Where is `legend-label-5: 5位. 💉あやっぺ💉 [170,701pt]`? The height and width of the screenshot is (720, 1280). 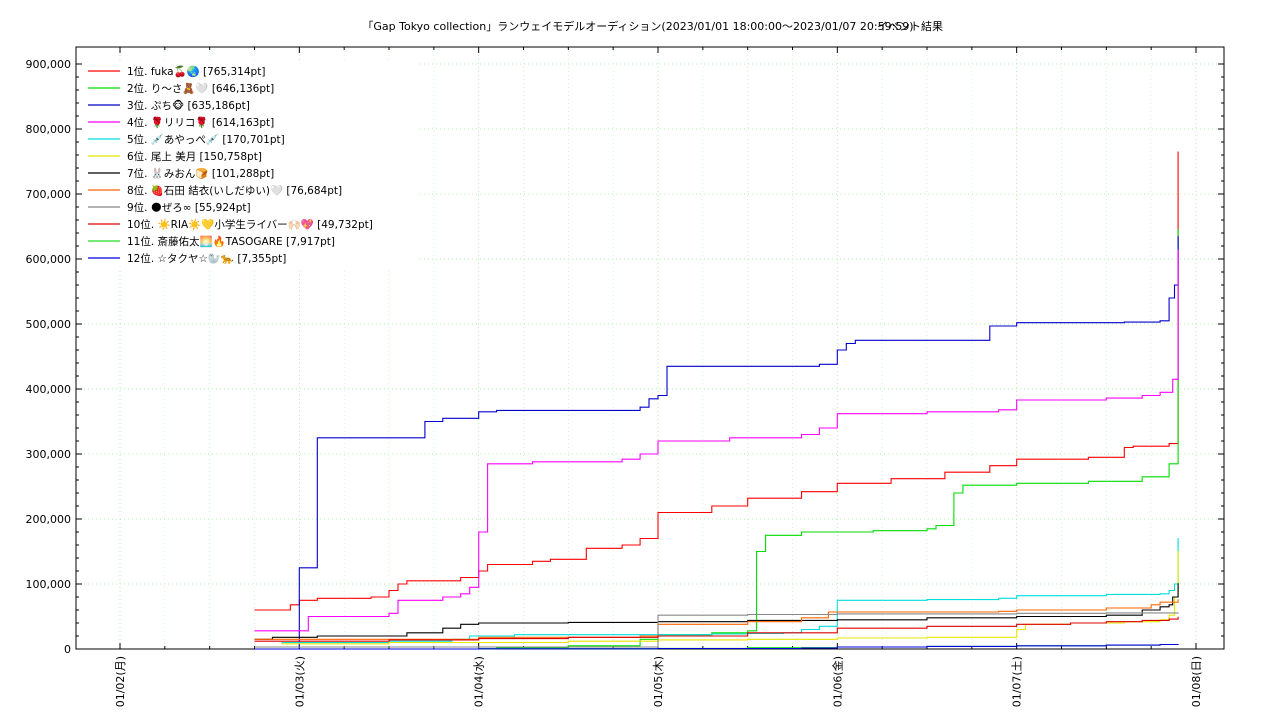 legend-label-5: 5位. 💉あやっぺ💉 [170,701pt] is located at coordinates (206, 139).